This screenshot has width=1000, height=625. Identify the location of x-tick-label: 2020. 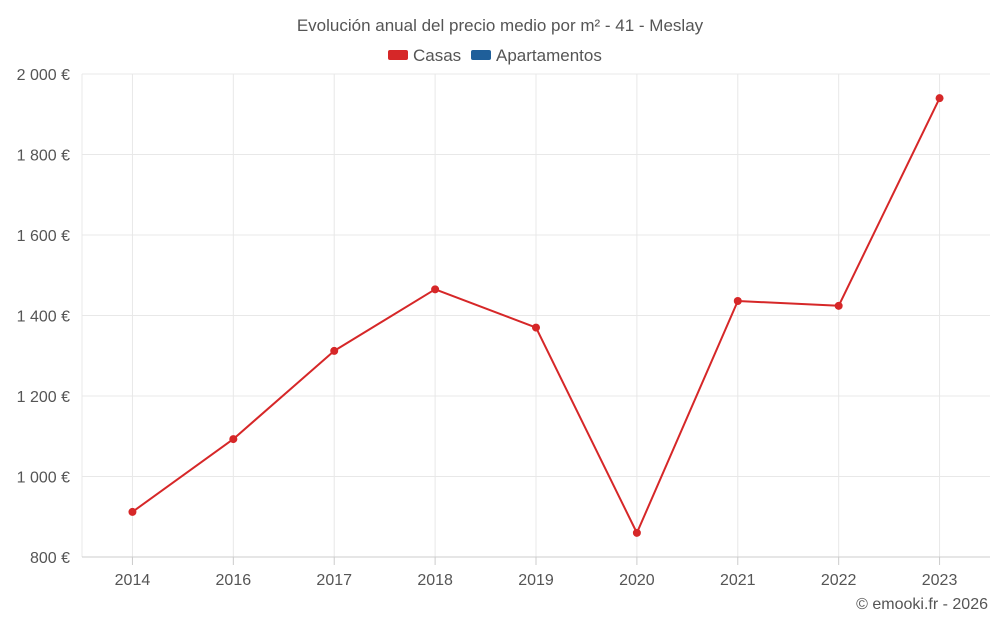
(637, 580).